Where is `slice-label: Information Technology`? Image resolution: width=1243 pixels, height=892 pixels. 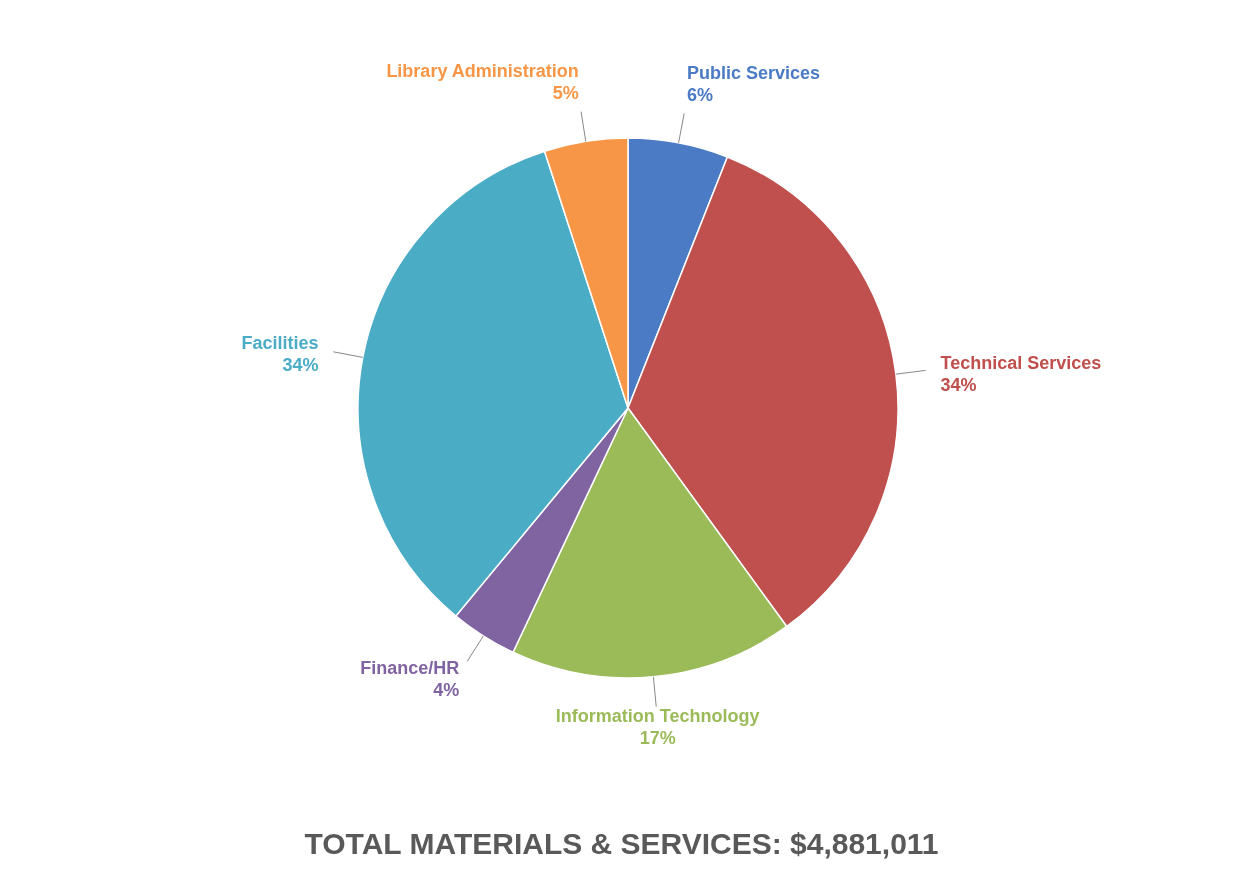
slice-label: Information Technology is located at coordinates (657, 715).